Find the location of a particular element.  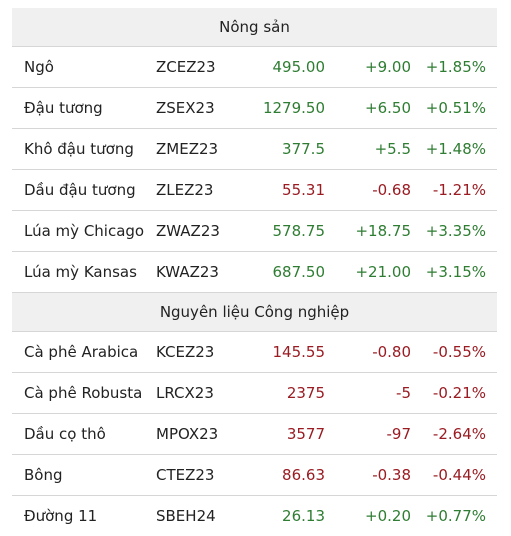

contract-code: ZMEZ23 is located at coordinates (187, 149).